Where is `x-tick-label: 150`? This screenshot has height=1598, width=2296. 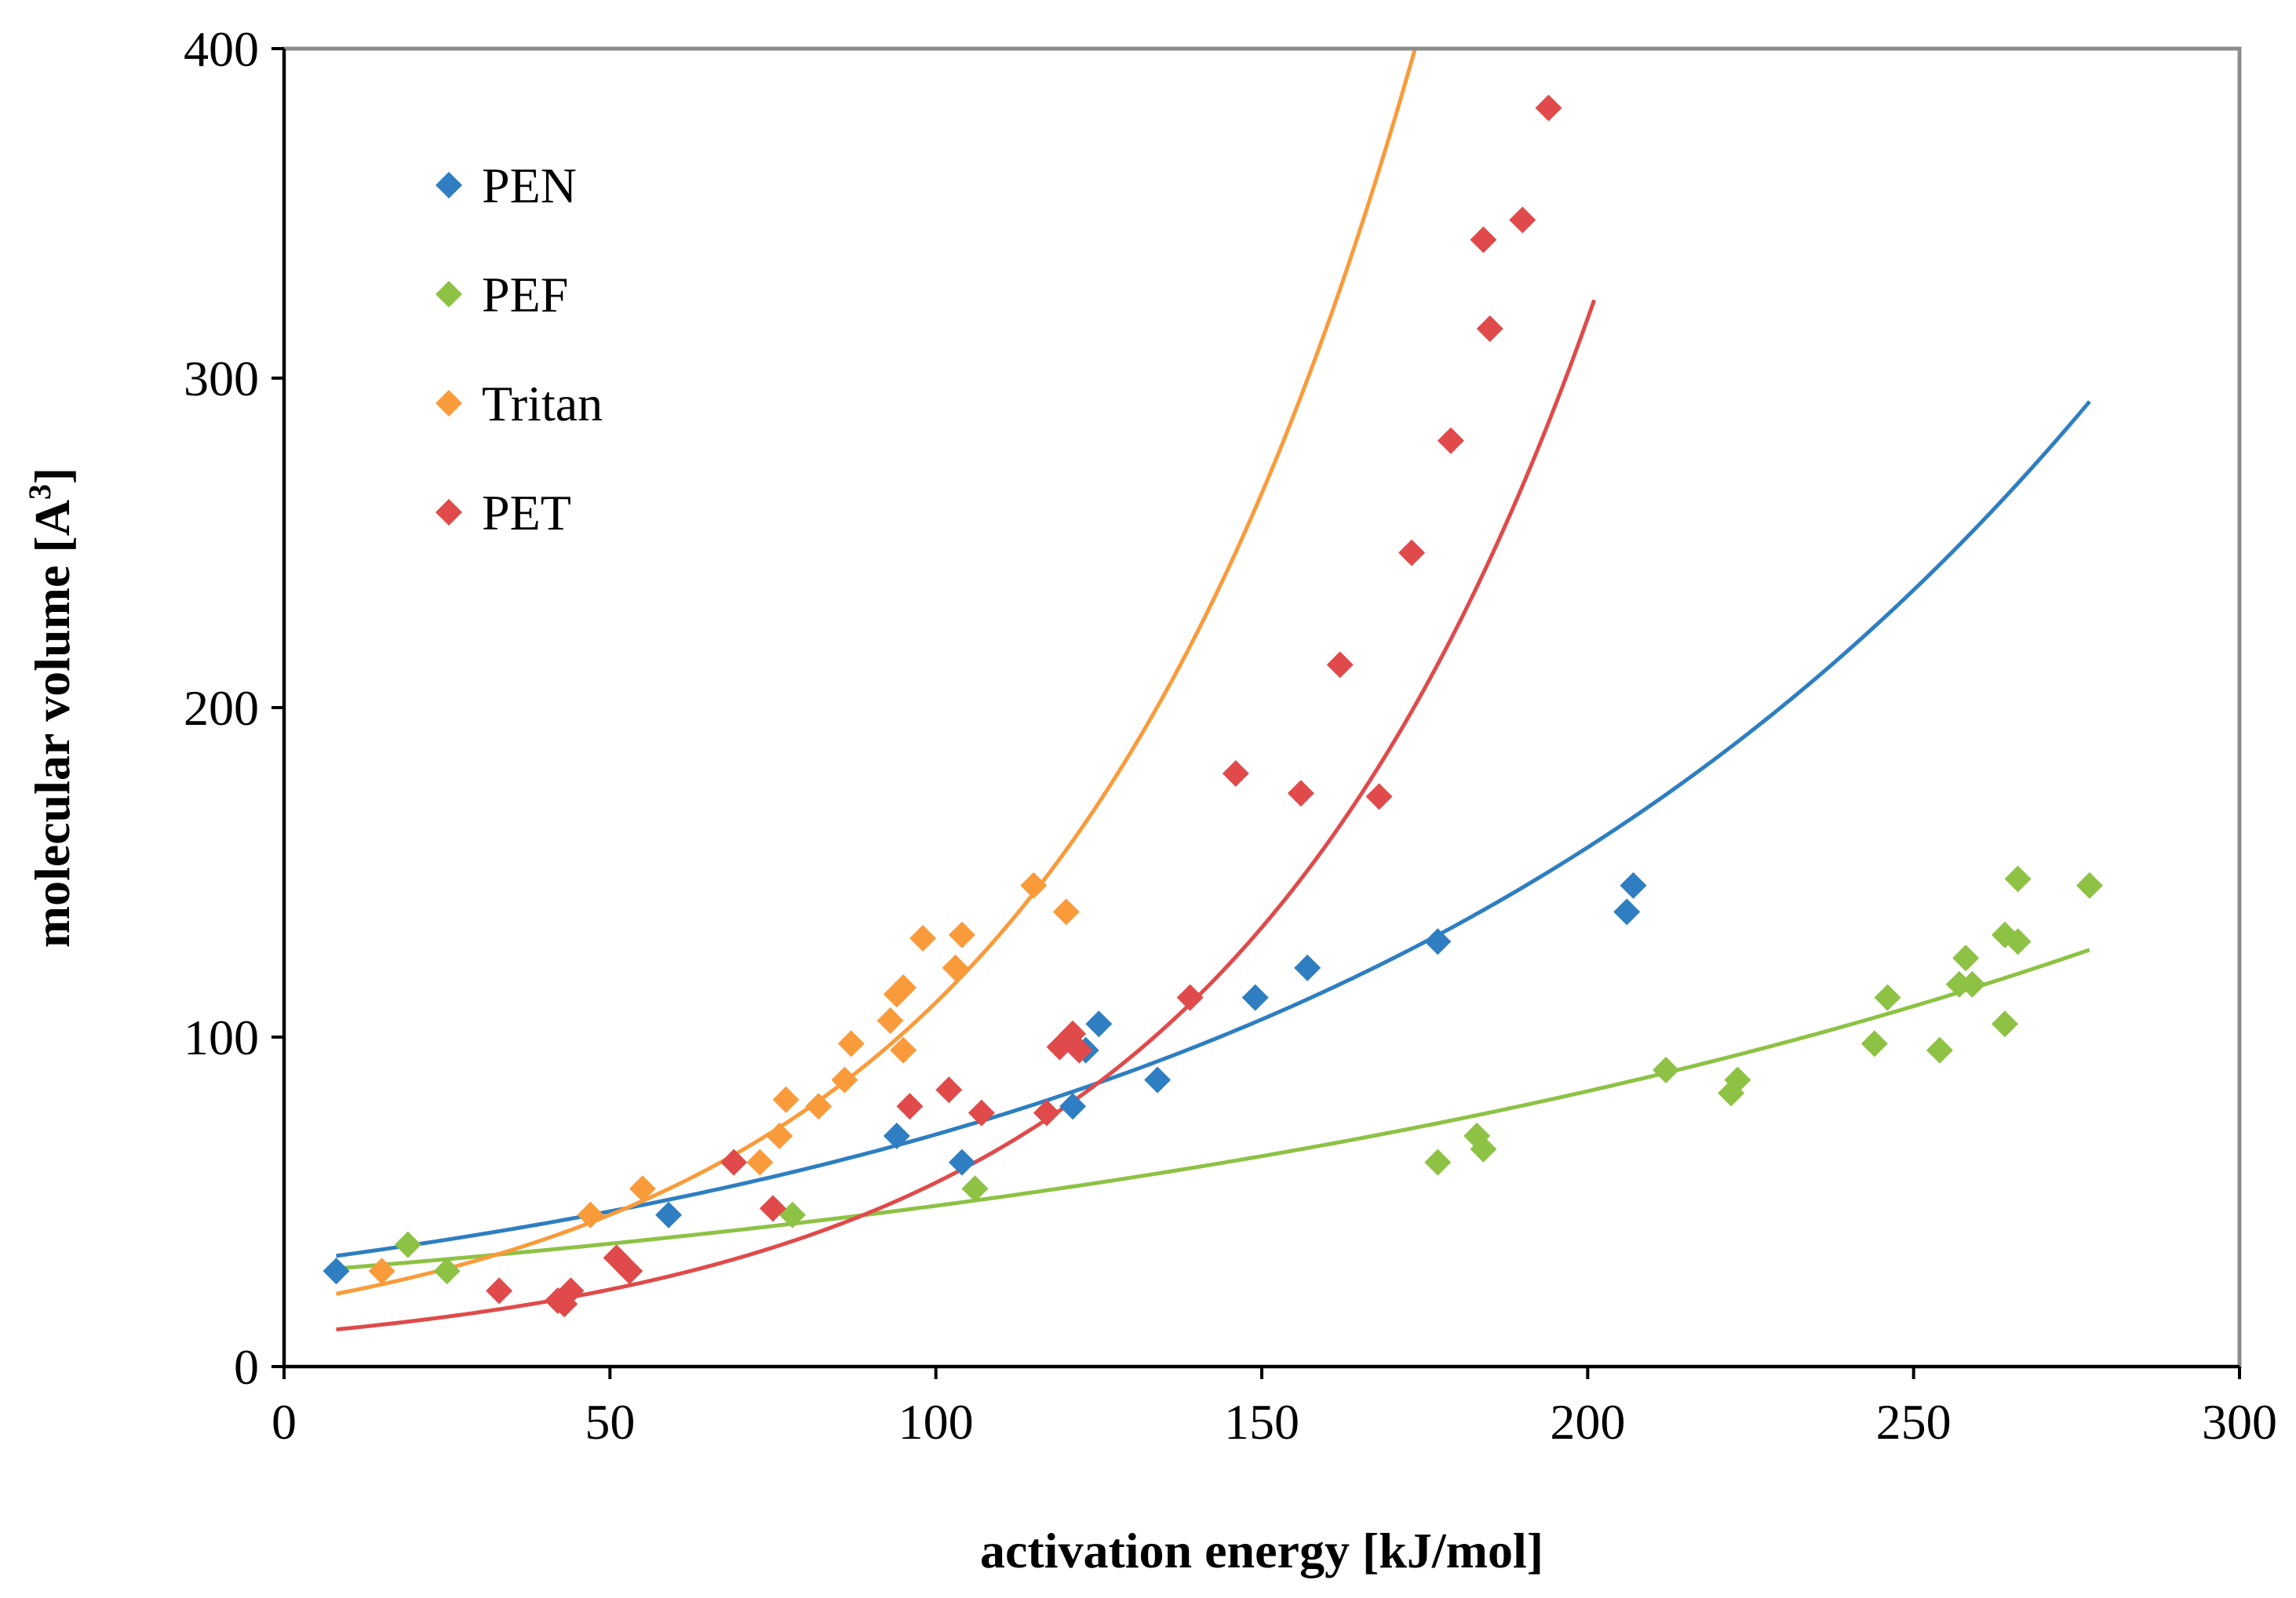 x-tick-label: 150 is located at coordinates (1261, 1422).